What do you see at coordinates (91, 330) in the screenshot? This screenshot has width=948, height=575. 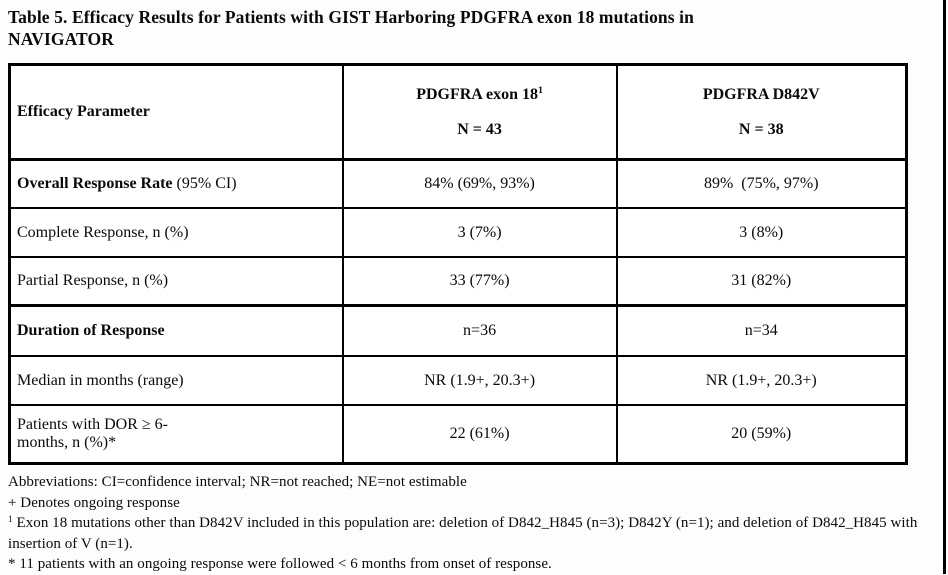 I see `row-label-bold: Duration of Response` at bounding box center [91, 330].